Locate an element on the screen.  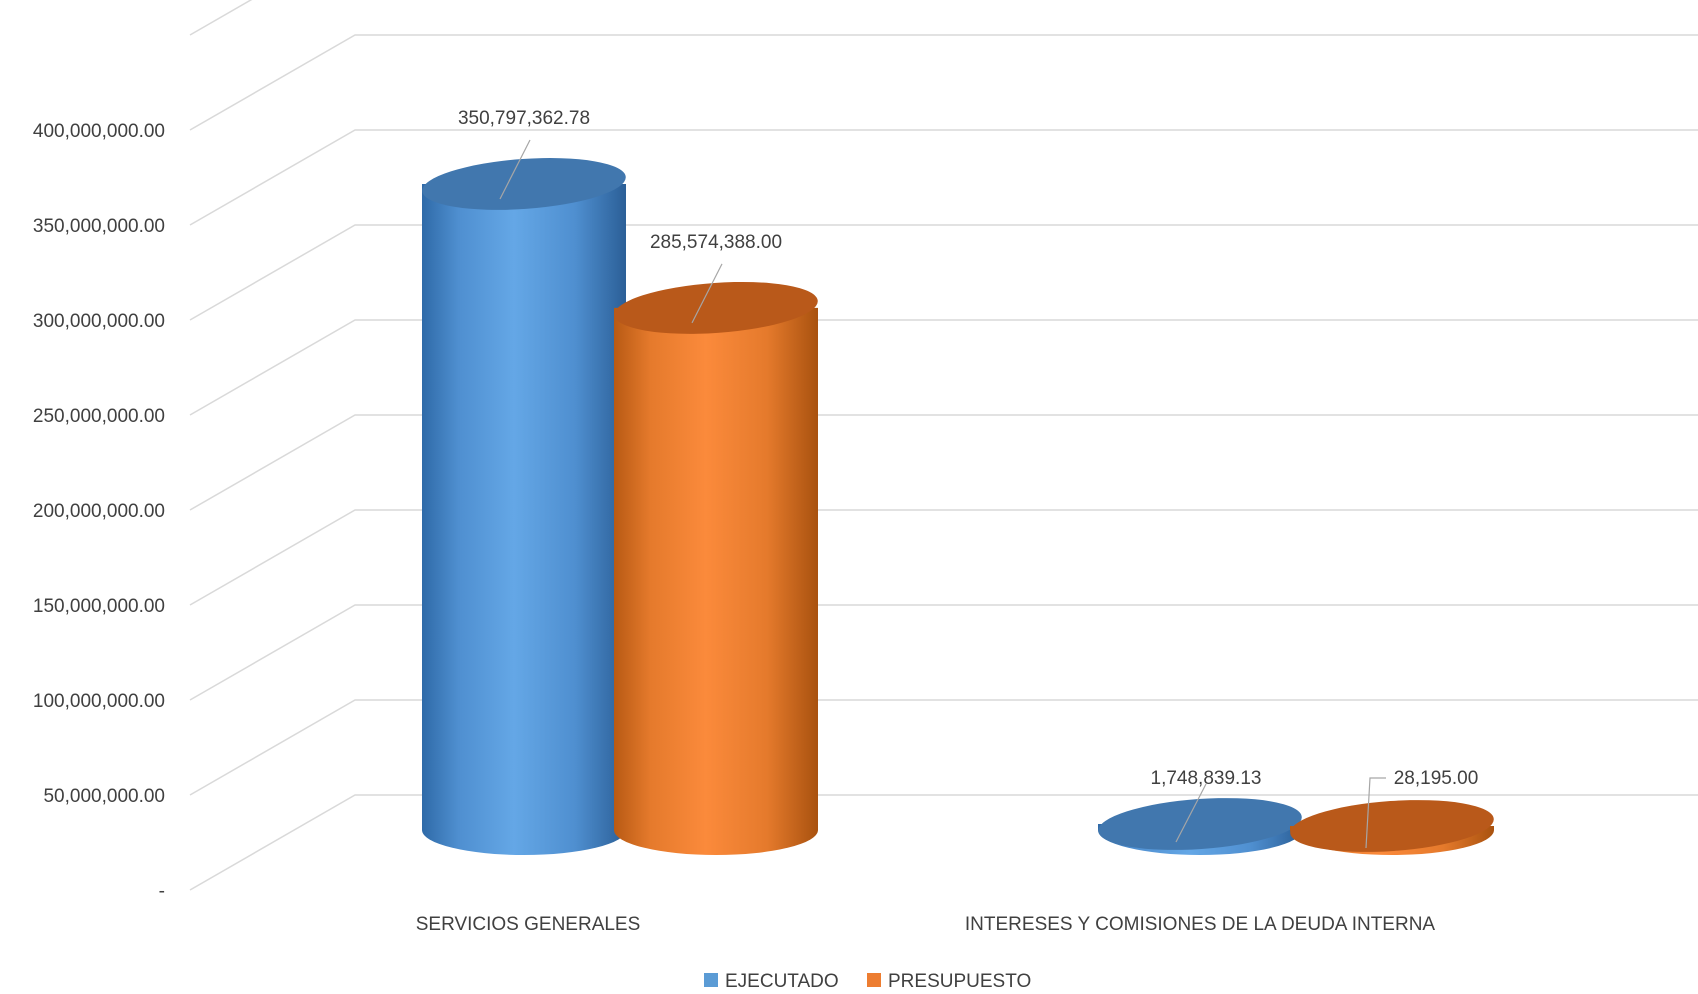
data-label: 285,574,388.00 is located at coordinates (716, 242).